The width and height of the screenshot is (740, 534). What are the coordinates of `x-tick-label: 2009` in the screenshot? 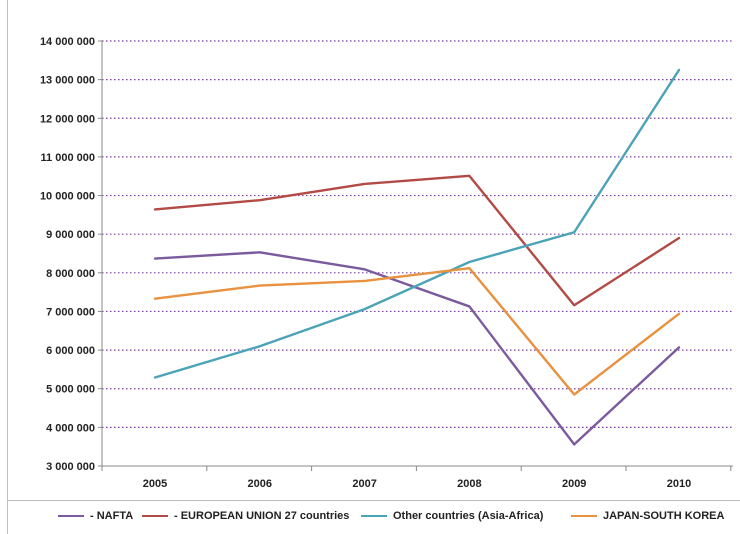 It's located at (574, 484).